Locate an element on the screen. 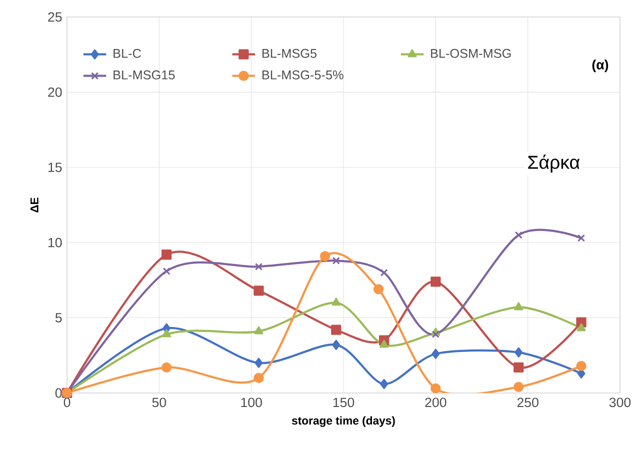 This screenshot has width=637, height=472. legend-label: BL-MSG-5-5% is located at coordinates (303, 75).